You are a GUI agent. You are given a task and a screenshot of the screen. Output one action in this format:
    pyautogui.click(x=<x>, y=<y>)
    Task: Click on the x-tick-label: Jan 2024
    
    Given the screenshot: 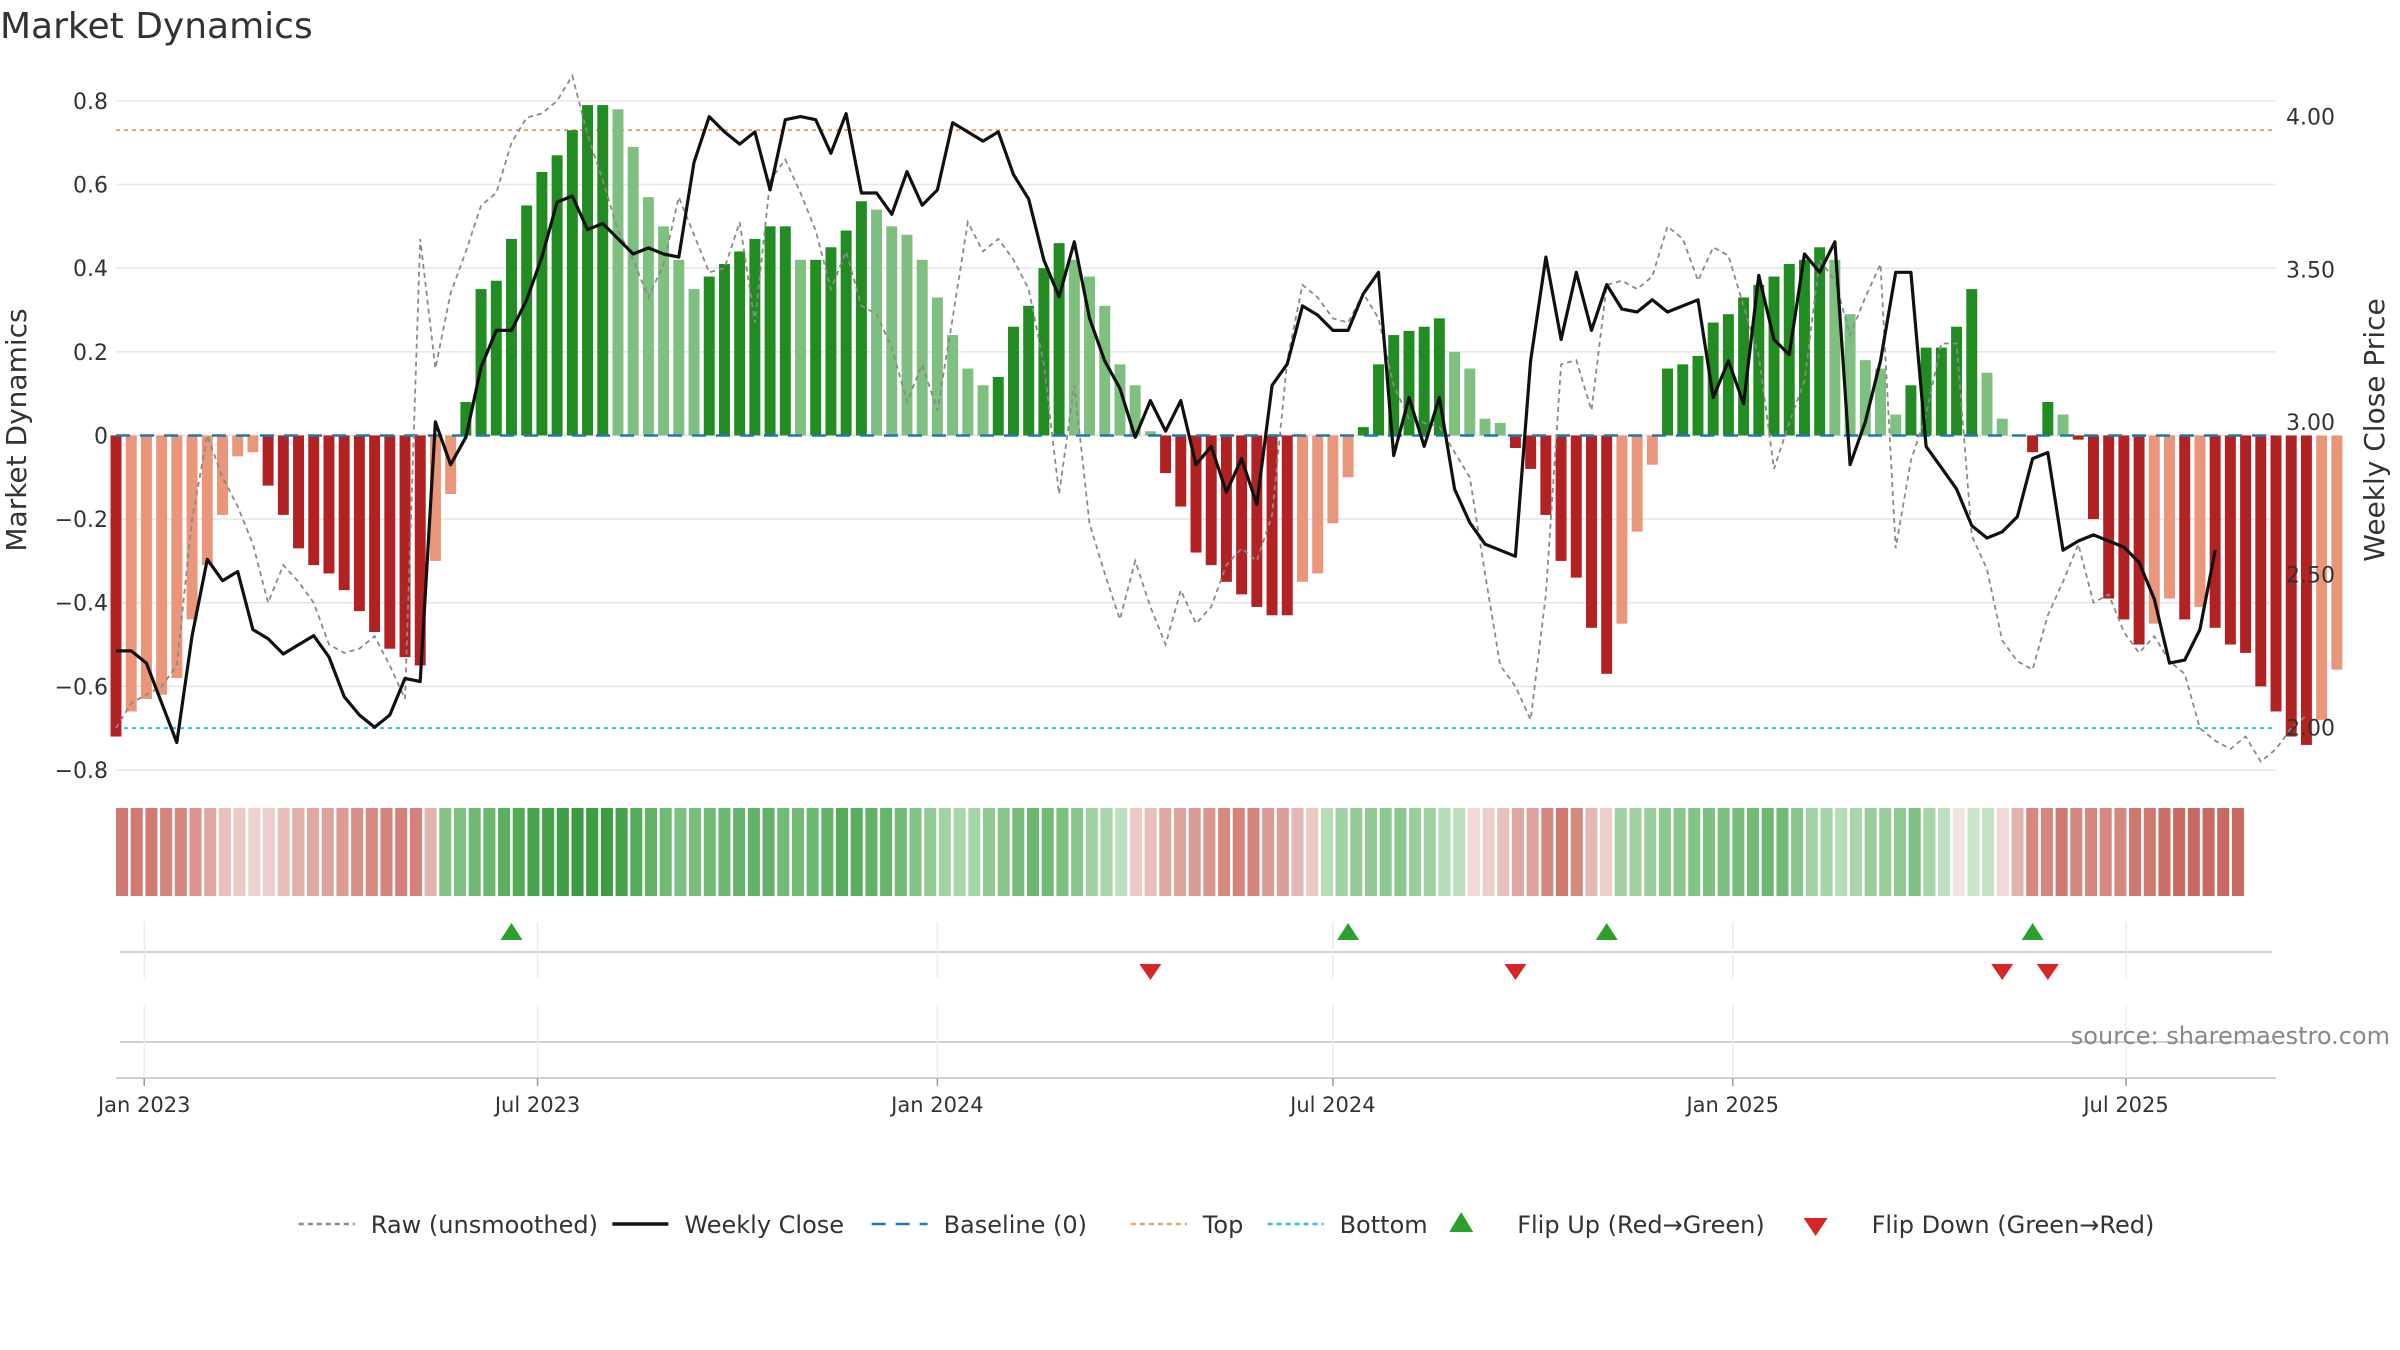 What is the action you would take?
    pyautogui.click(x=936, y=1105)
    